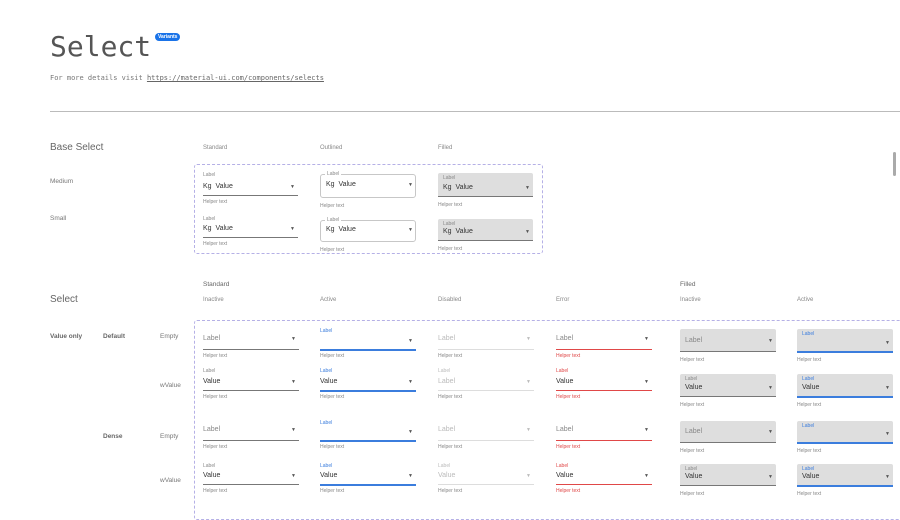  Describe the element at coordinates (486, 385) in the screenshot. I see `select-field: Label Label ▼ Helper text` at that location.